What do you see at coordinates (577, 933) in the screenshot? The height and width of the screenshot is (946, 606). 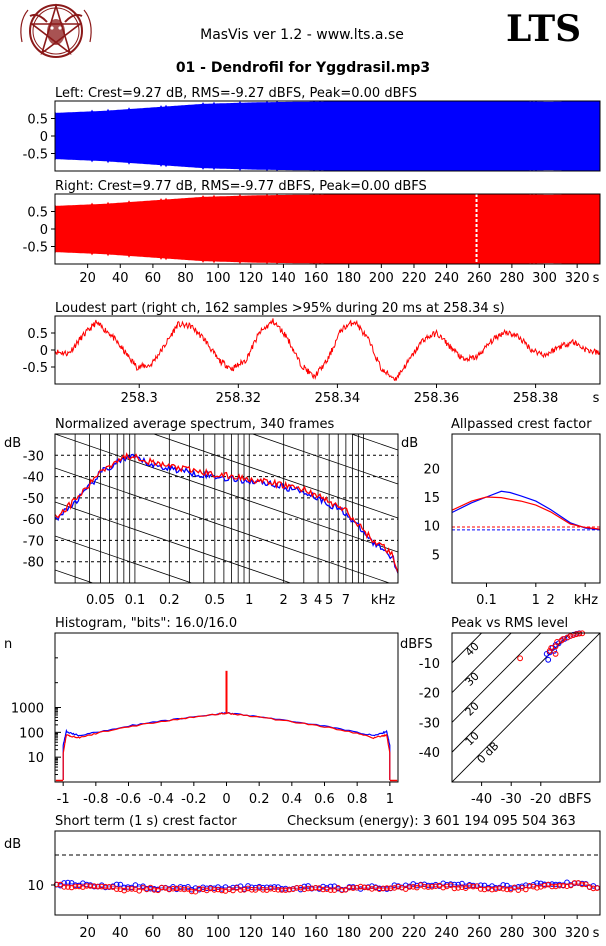 I see `x-tick-label: 320` at bounding box center [577, 933].